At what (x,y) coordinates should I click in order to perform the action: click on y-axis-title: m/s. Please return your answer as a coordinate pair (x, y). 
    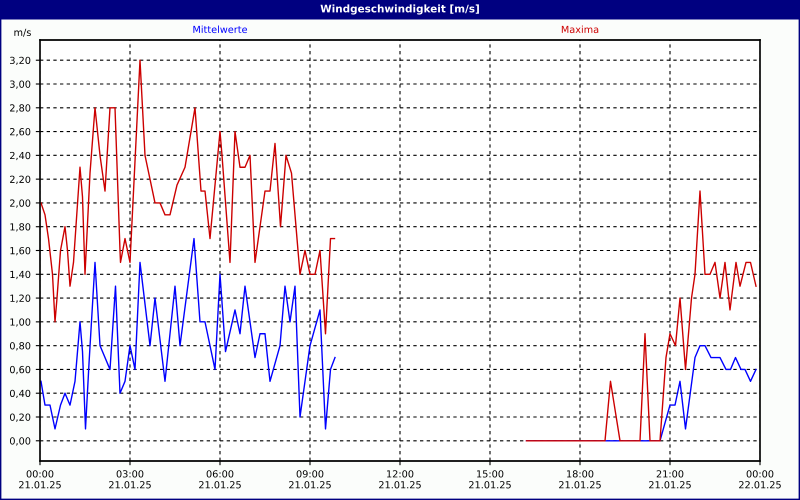
    Looking at the image, I should click on (22, 32).